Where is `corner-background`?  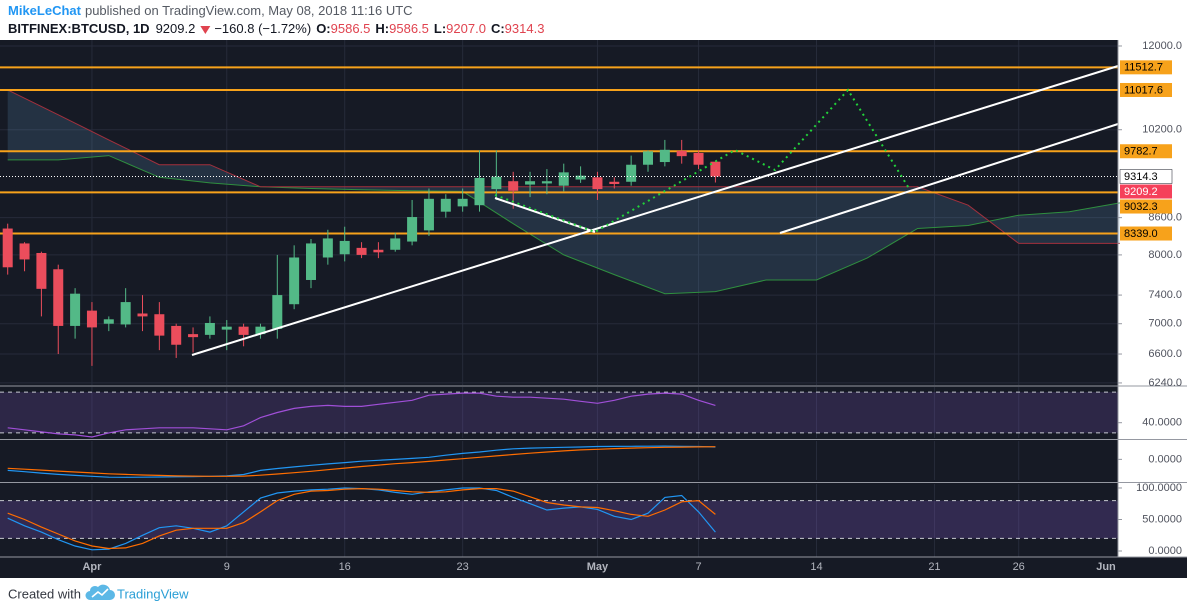
corner-background is located at coordinates (1152, 567).